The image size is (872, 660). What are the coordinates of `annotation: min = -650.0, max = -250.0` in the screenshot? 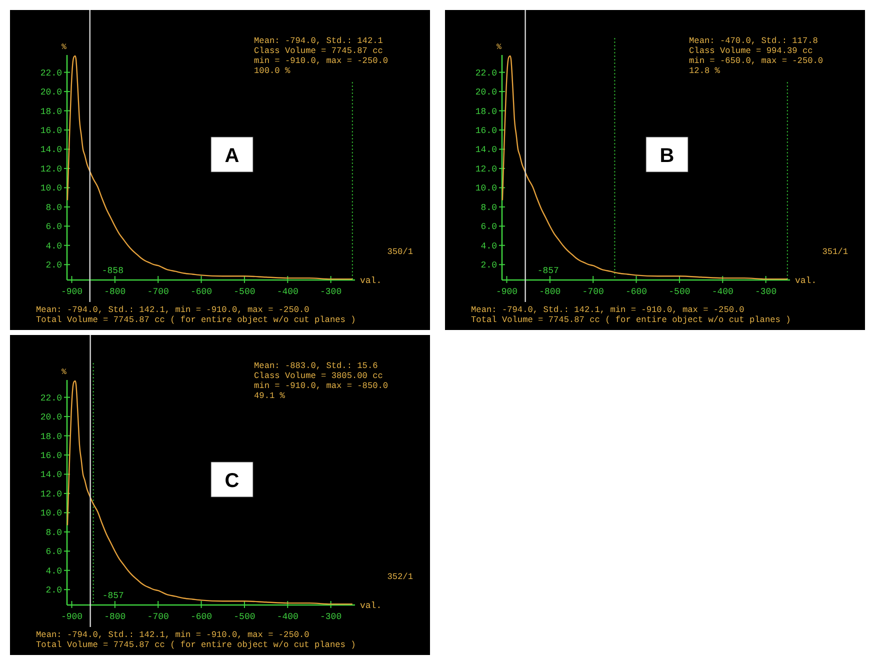 It's located at (756, 61).